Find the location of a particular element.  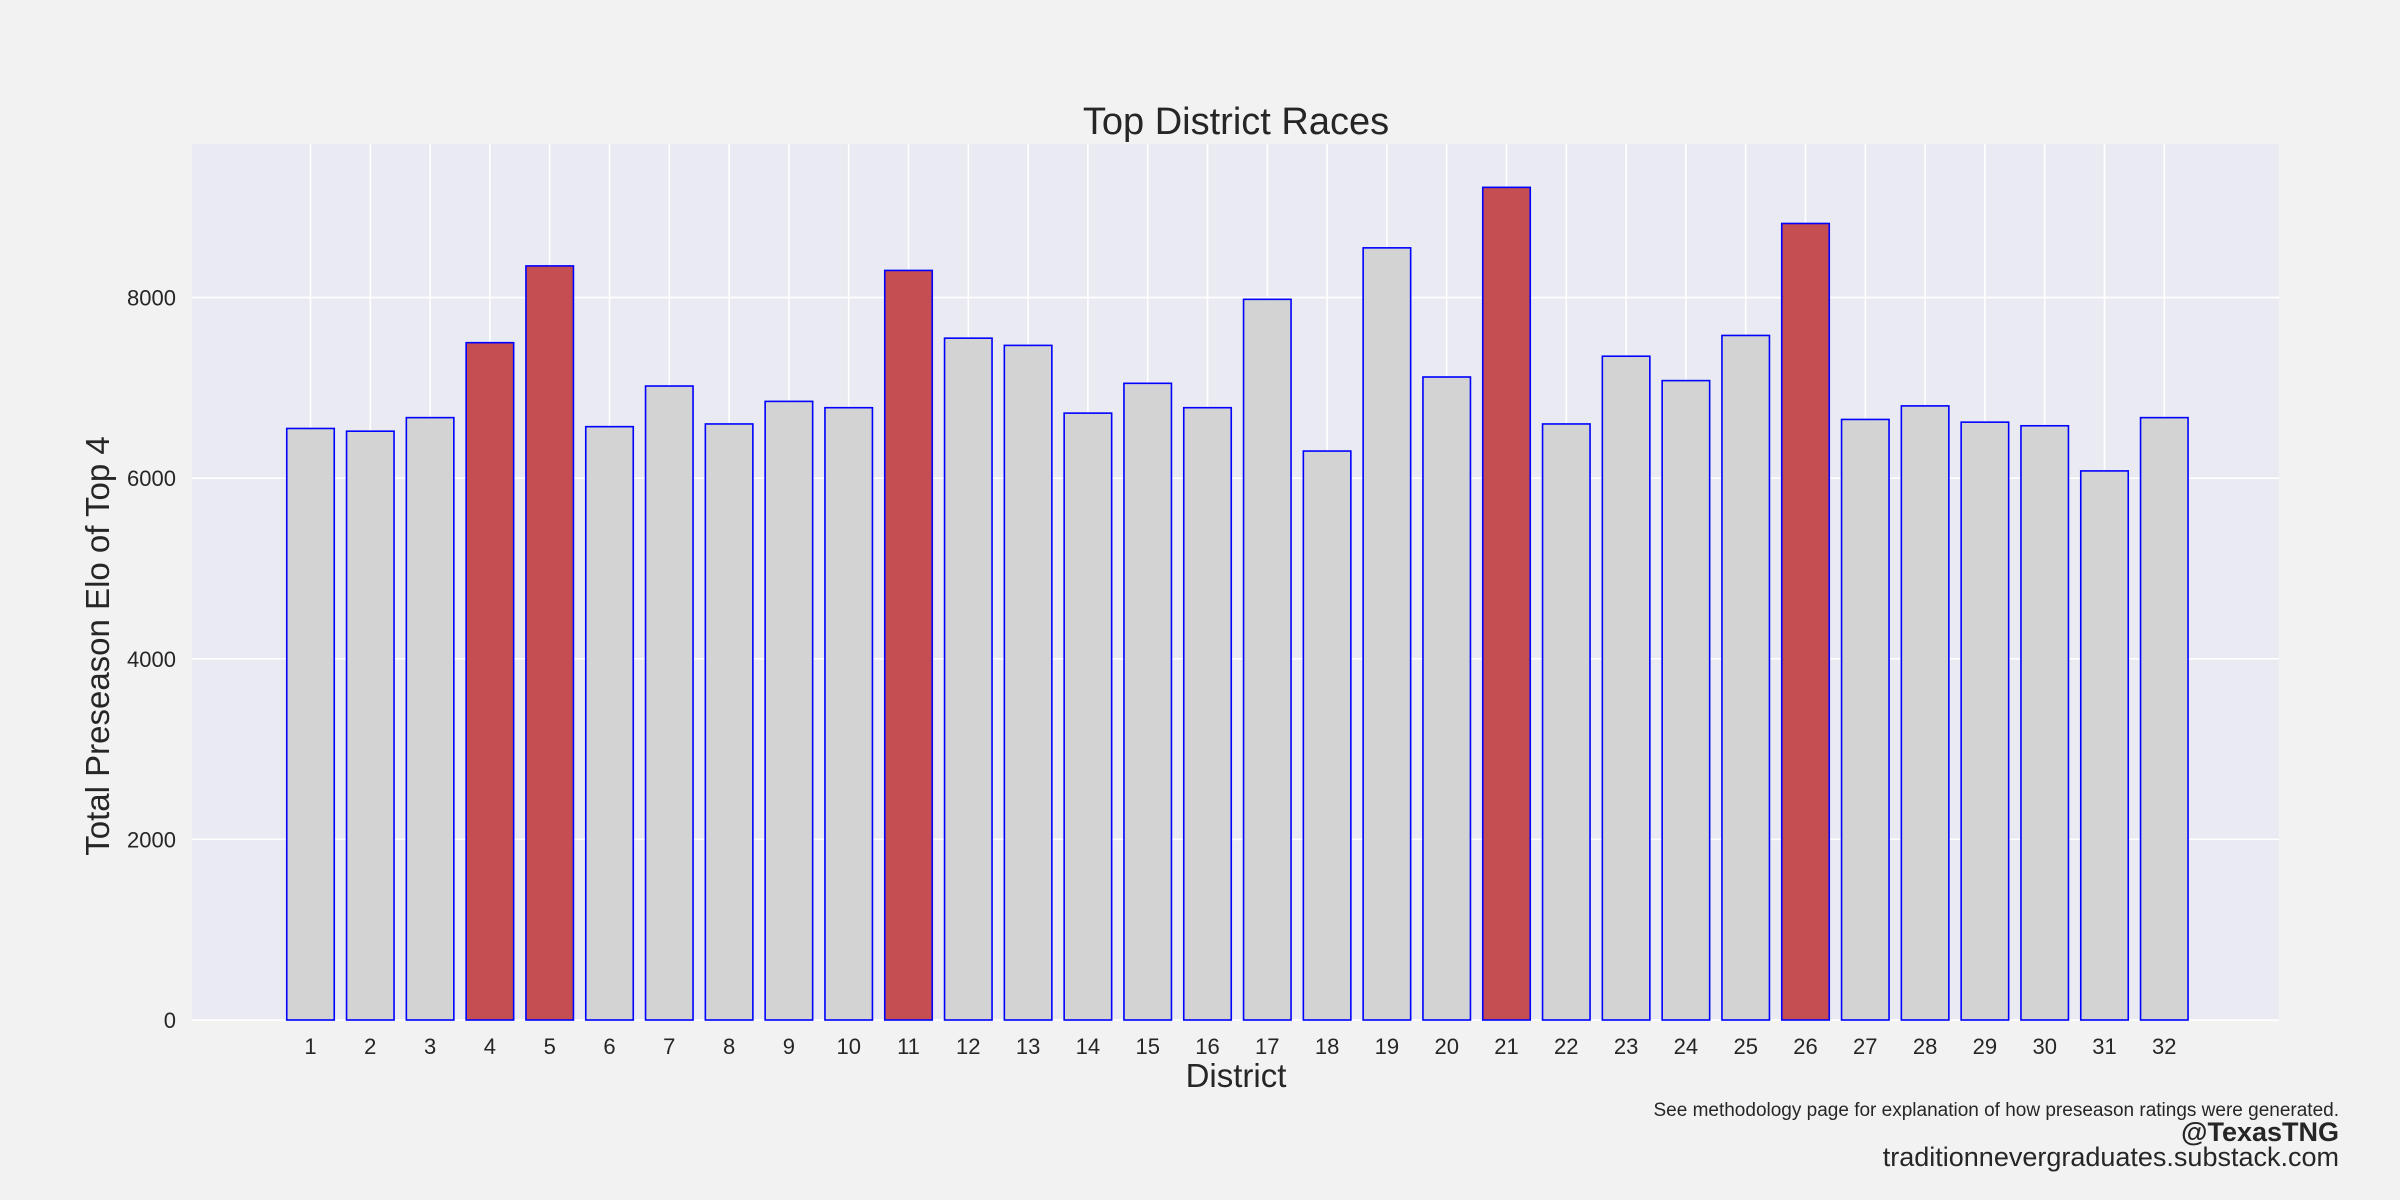

x-tick-label: 3 is located at coordinates (430, 1046).